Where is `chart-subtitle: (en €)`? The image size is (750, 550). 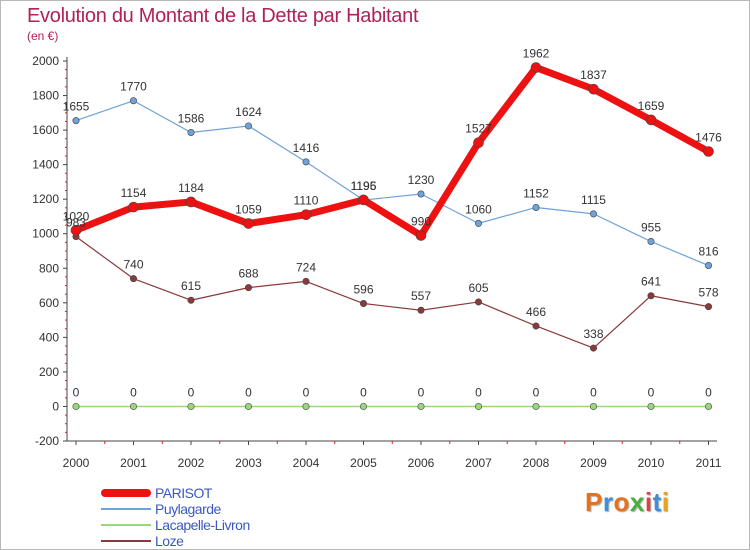
chart-subtitle: (en €) is located at coordinates (43, 36).